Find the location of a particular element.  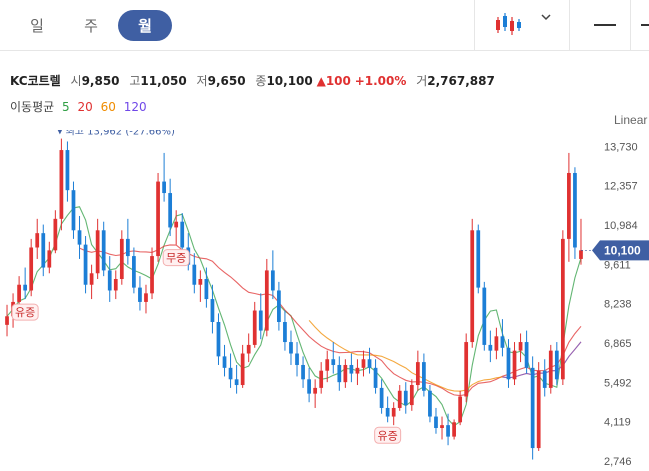

top-toolbar: 일 주 월 is located at coordinates (324, 25).